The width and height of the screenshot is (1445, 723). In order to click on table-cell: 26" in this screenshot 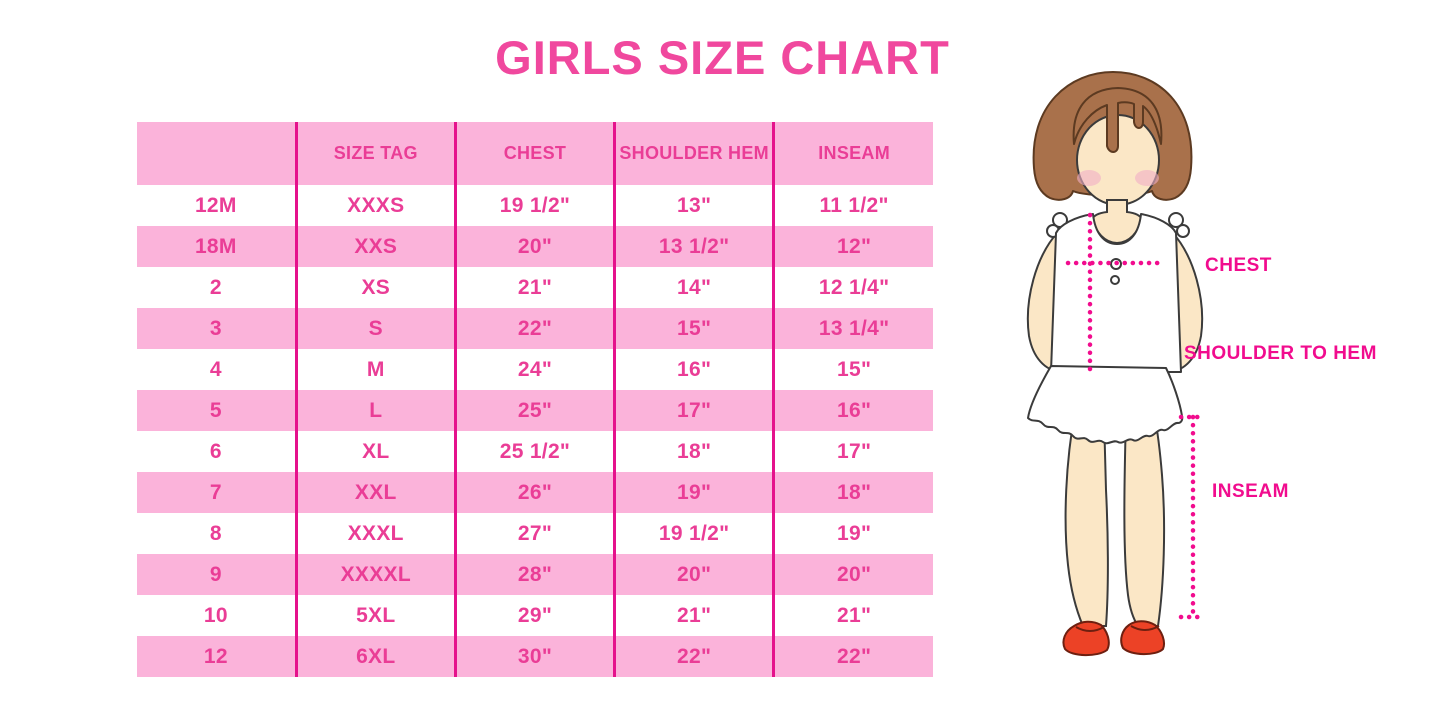, I will do `click(534, 492)`.